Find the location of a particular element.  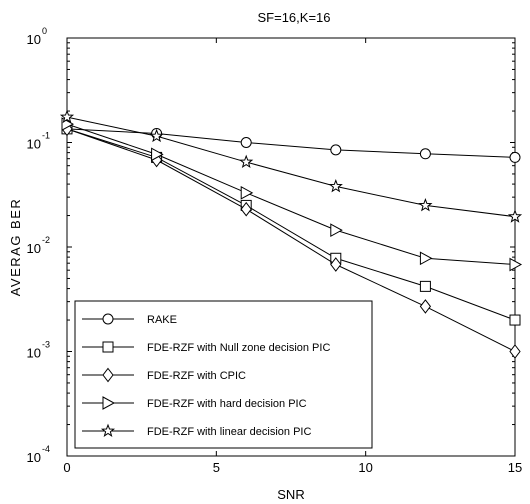

legend-entry: FDE-RZF with hard decision PIC is located at coordinates (194, 403).